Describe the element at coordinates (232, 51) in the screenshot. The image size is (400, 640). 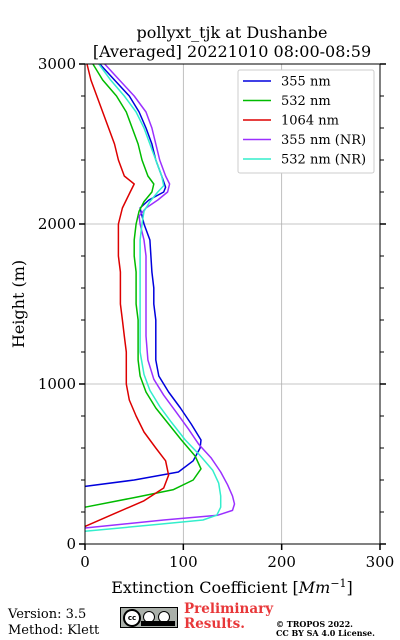
I see `chart-title-line2: [Averaged] 20221010 08:00-08:59` at that location.